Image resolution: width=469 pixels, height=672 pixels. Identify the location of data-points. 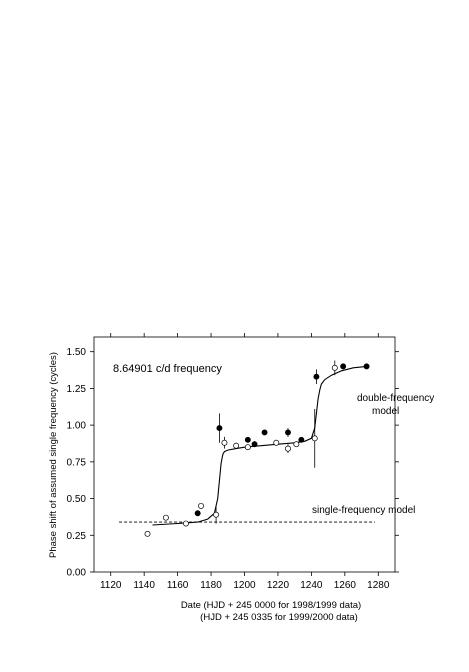
(257, 448).